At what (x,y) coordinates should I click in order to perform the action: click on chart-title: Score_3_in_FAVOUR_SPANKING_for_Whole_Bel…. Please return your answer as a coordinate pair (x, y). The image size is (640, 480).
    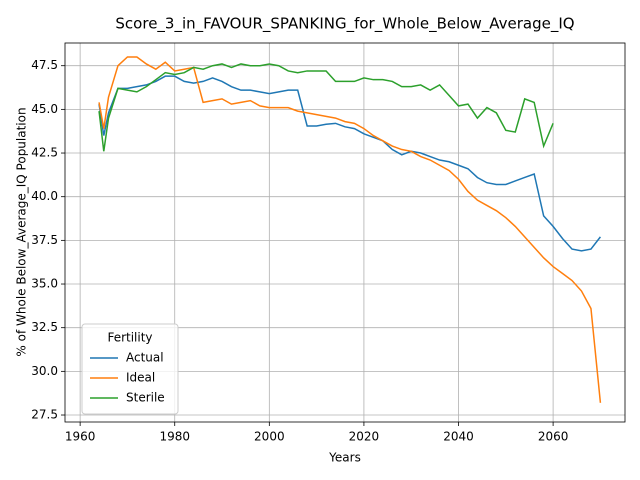
    Looking at the image, I should click on (344, 24).